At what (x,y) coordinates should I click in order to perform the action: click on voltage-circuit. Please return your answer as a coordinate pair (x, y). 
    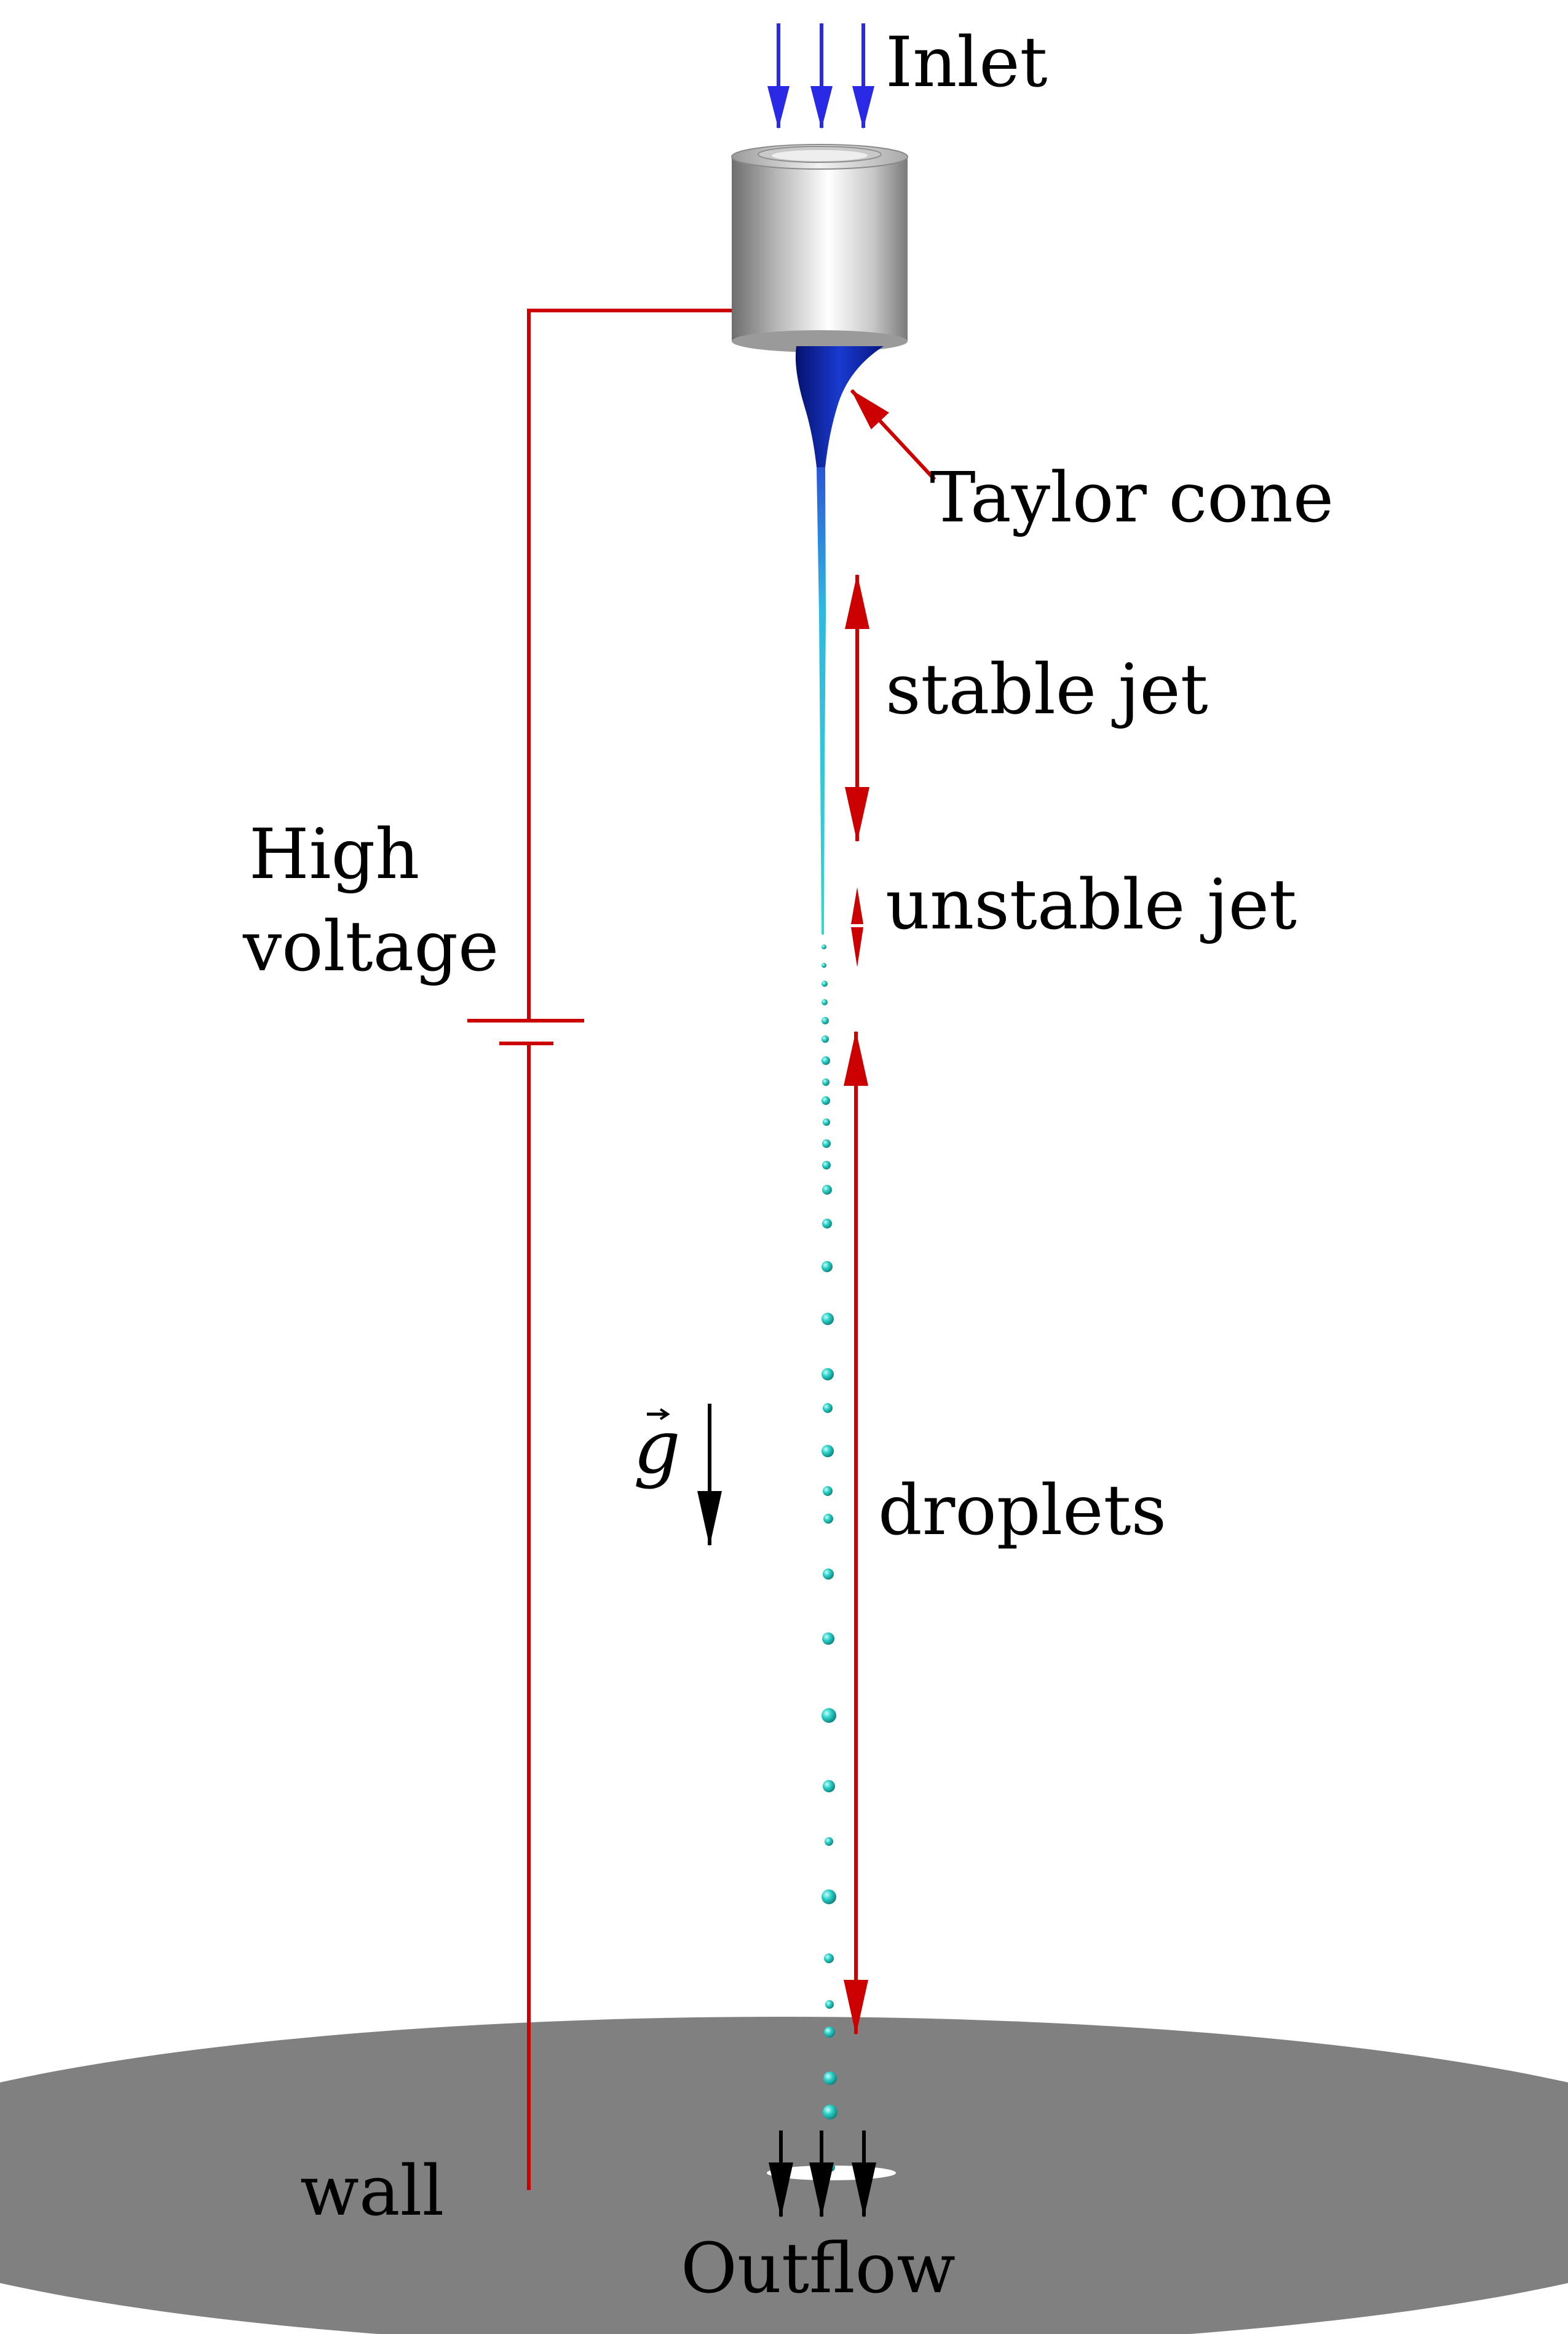
    Looking at the image, I should click on (599, 1249).